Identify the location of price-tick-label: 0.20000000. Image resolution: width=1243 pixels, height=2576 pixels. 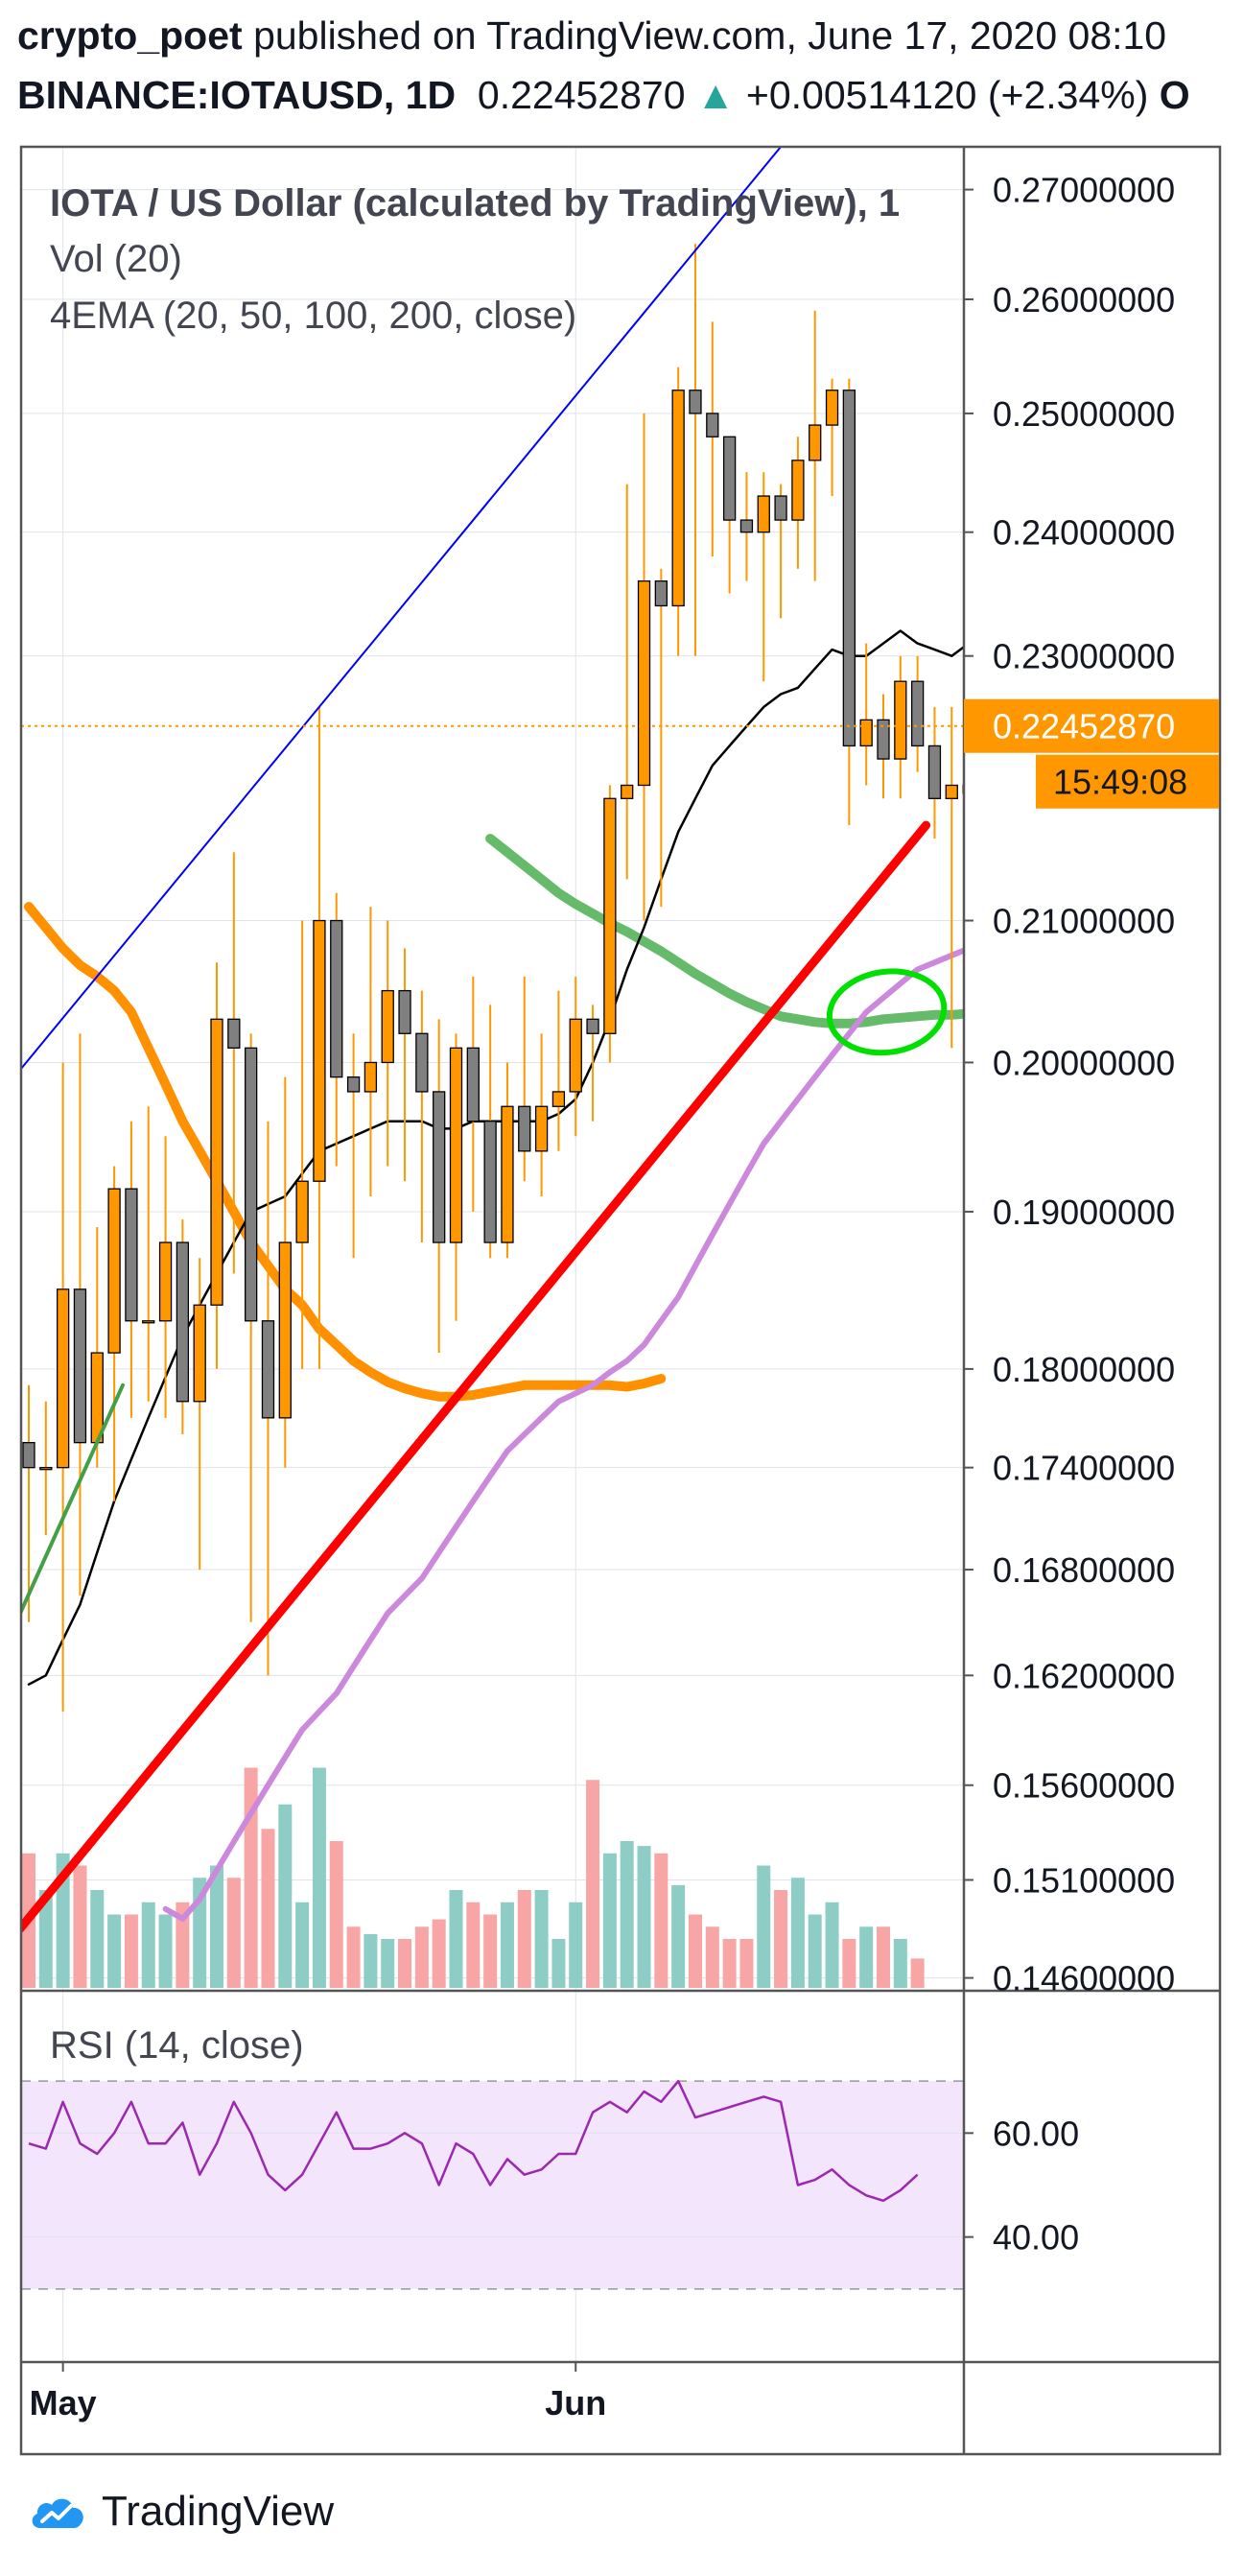
(1084, 1062).